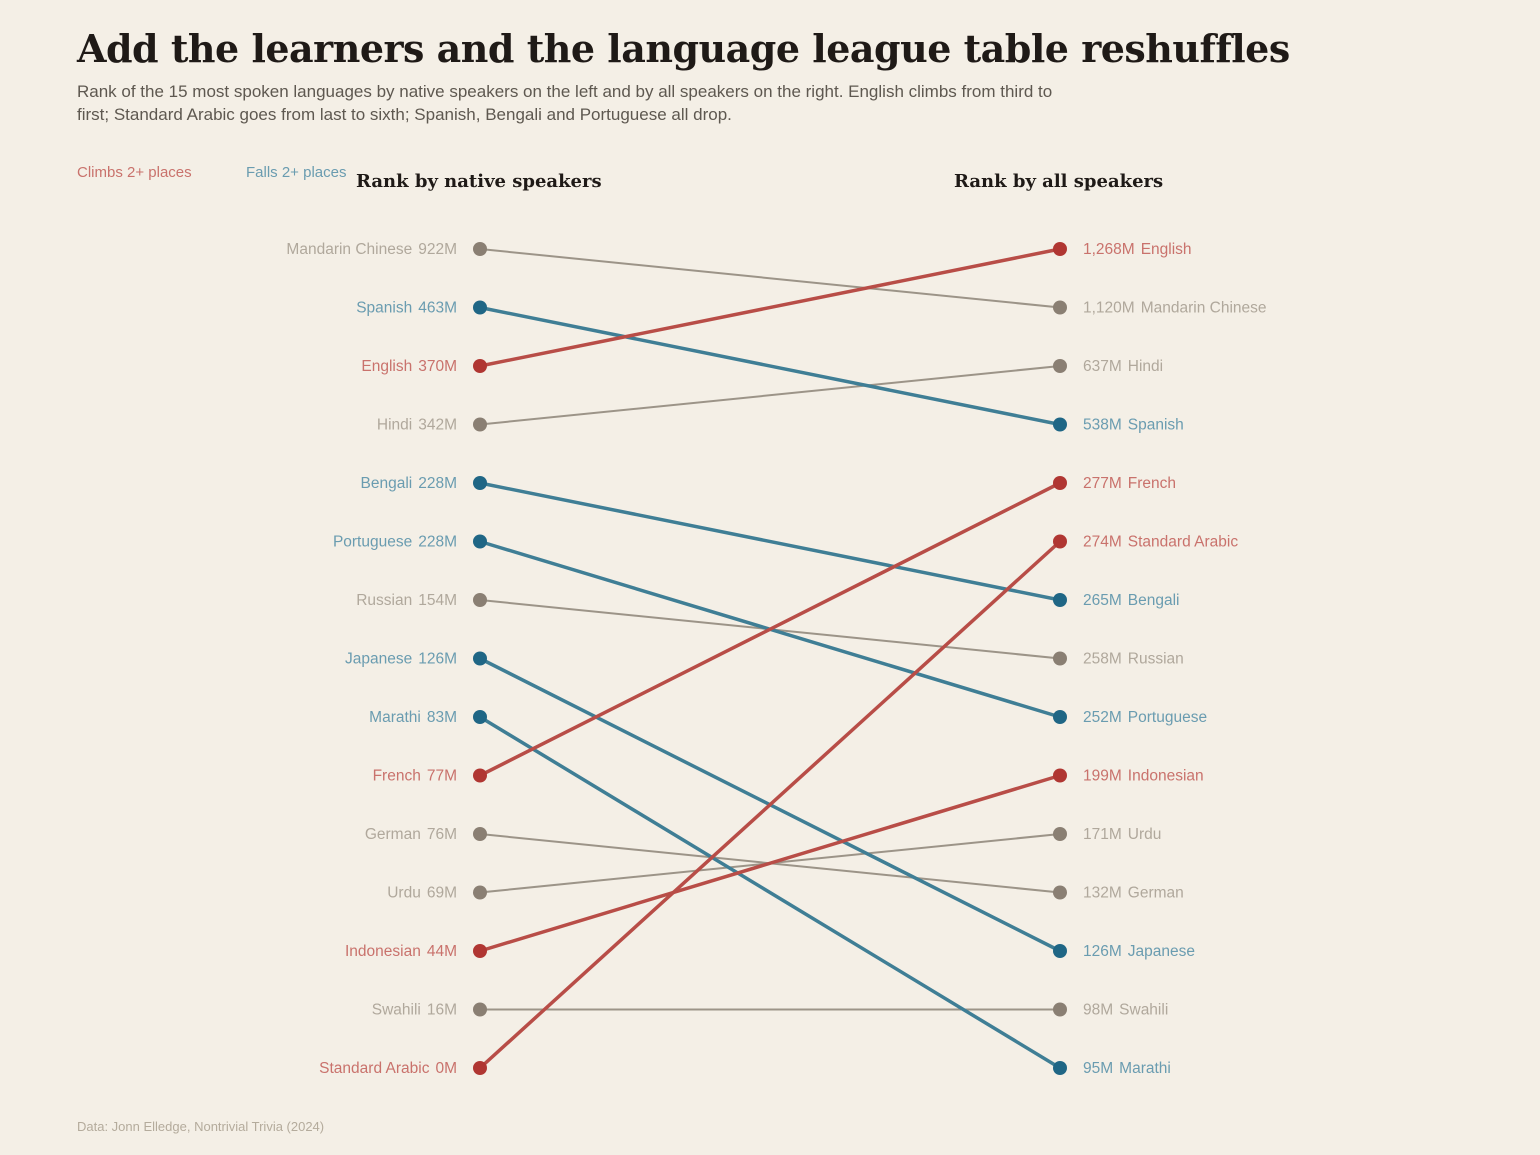 This screenshot has width=1540, height=1155. Describe the element at coordinates (437, 541) in the screenshot. I see `left-value-portuguese: 228M` at that location.